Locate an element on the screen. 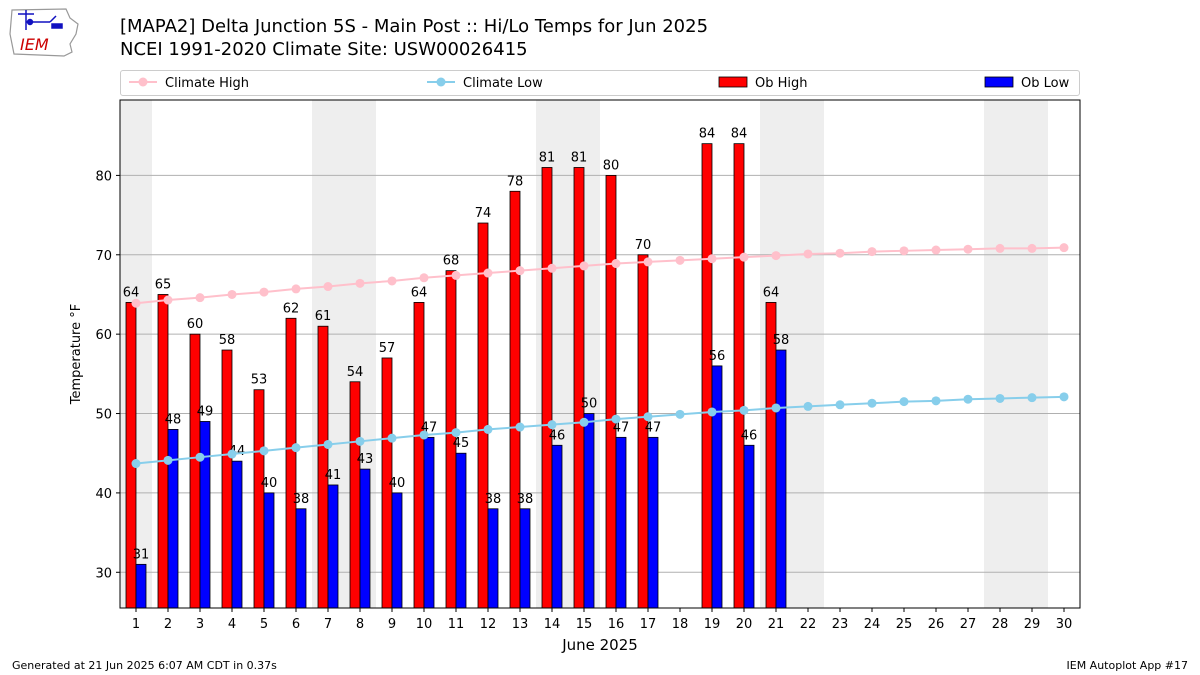  ob-high-bar-label: 80 is located at coordinates (611, 165).